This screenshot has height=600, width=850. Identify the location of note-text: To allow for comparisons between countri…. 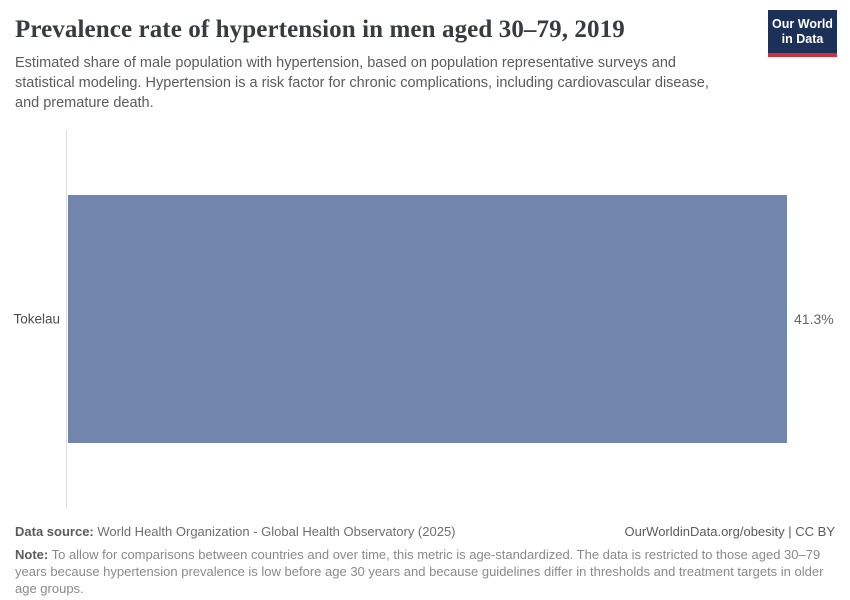
(419, 572).